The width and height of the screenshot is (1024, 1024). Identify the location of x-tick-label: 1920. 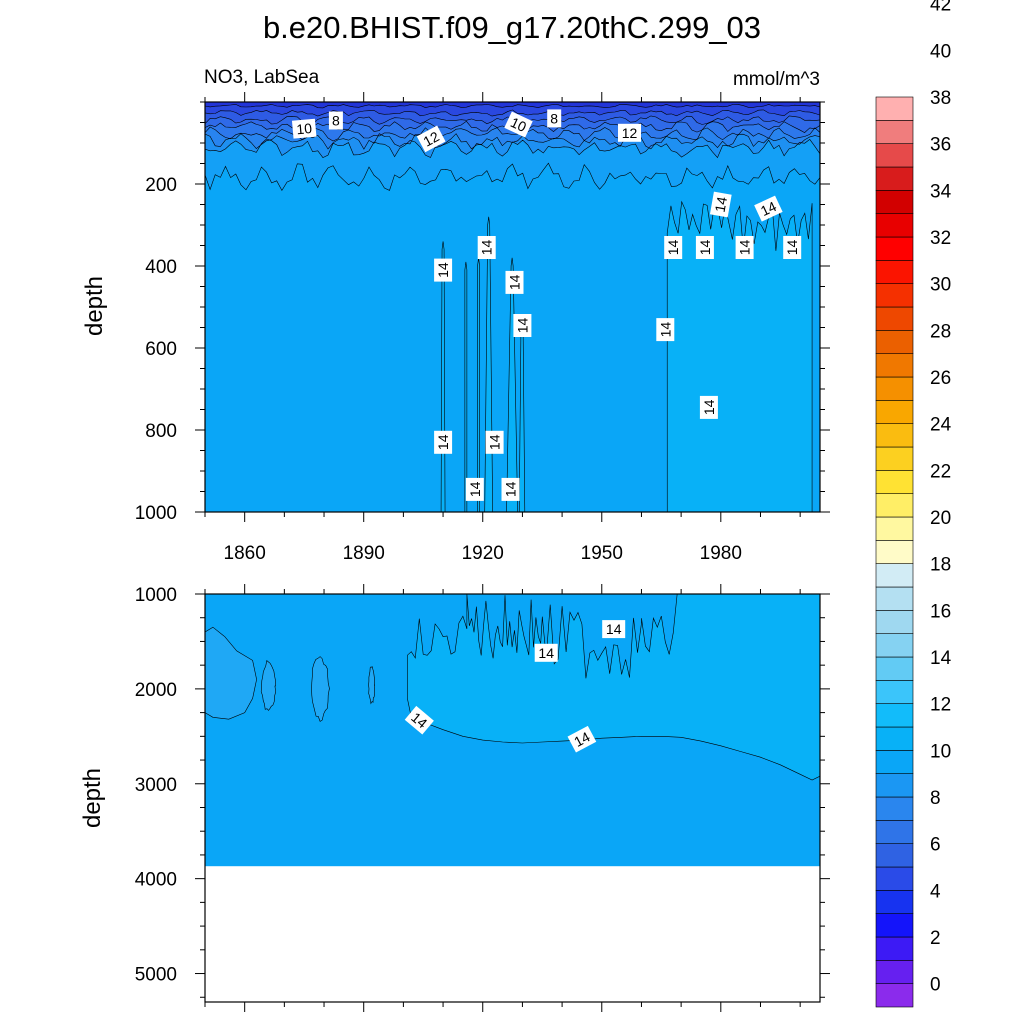
(483, 553).